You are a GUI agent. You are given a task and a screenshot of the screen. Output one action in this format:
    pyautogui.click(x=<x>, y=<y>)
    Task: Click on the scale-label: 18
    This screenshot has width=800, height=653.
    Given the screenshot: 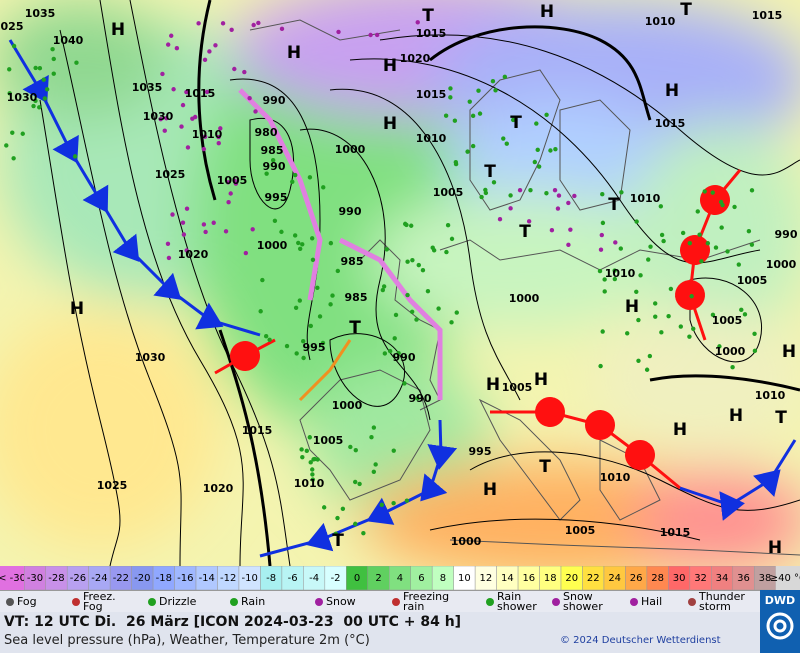 What is the action you would take?
    pyautogui.click(x=550, y=578)
    